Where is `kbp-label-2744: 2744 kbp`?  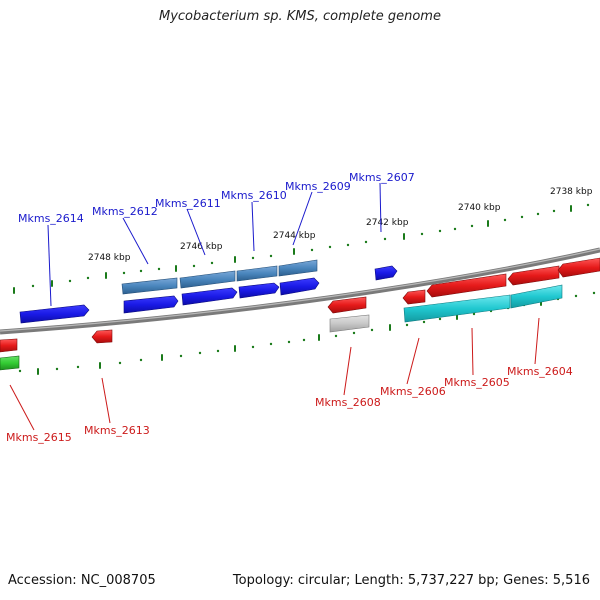
kbp-label-2744: 2744 kbp is located at coordinates (294, 236).